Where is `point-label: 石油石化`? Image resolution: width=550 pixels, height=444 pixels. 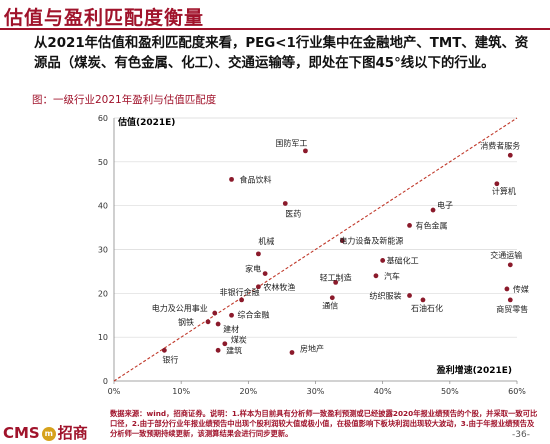 point-label: 石油石化 is located at coordinates (427, 308).